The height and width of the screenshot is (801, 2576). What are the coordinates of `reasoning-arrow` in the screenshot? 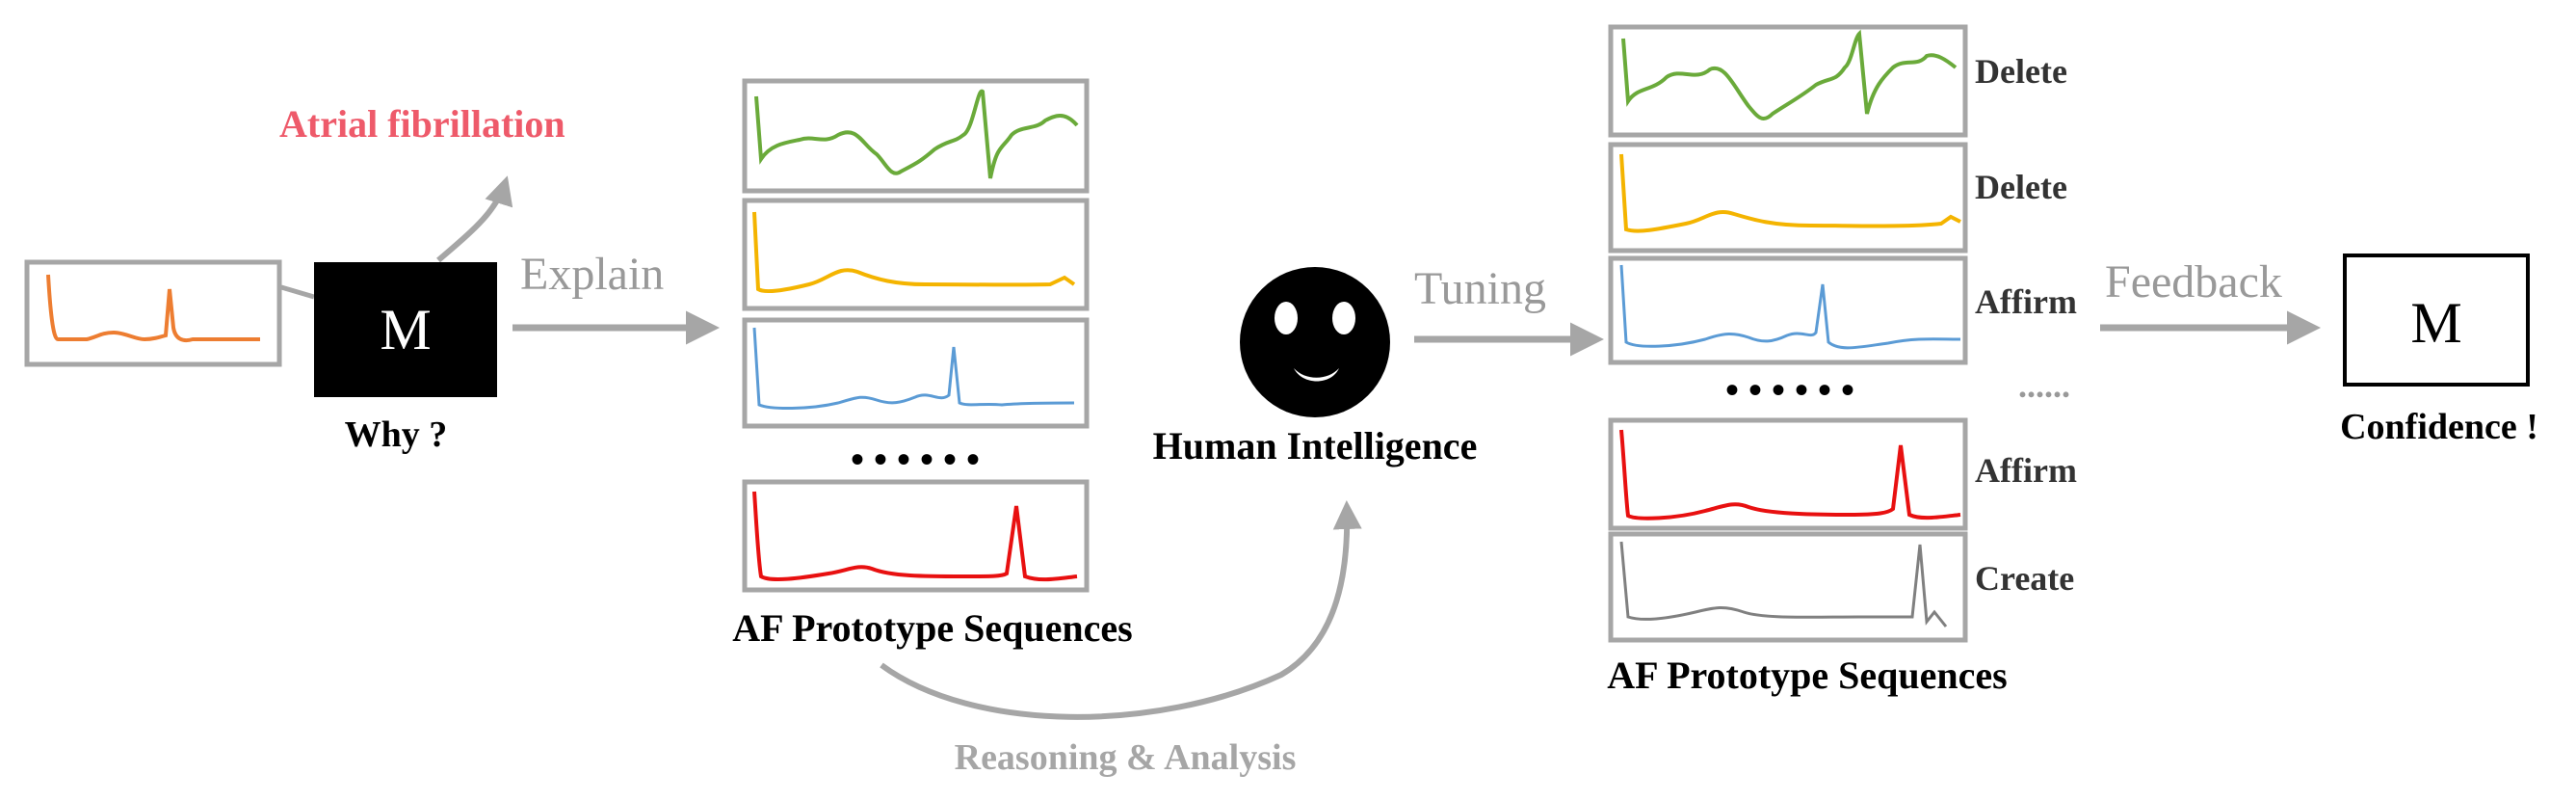 It's located at (1121, 610).